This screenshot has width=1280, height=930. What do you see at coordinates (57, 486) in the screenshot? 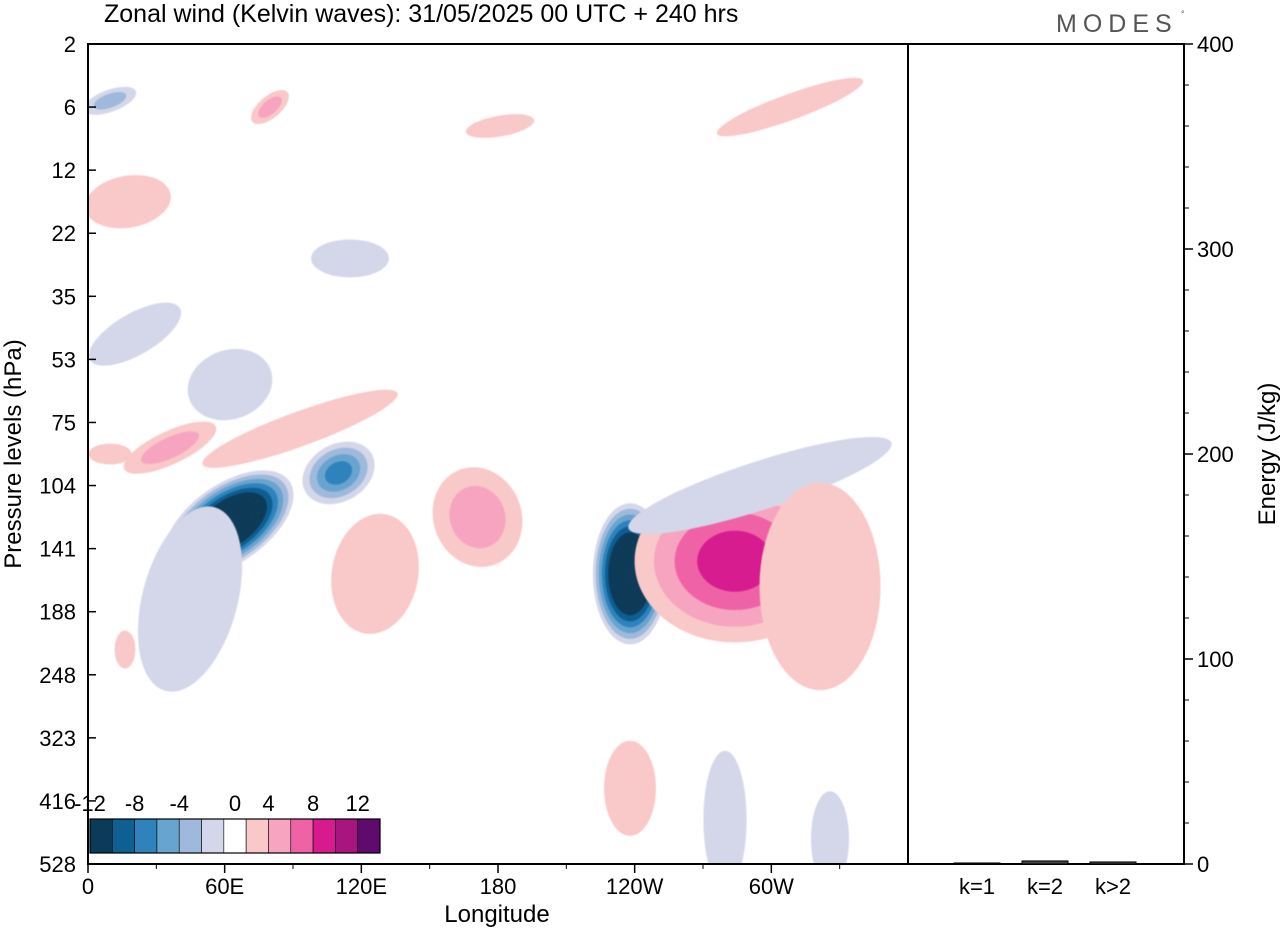
I see `y-tick-label: 104` at bounding box center [57, 486].